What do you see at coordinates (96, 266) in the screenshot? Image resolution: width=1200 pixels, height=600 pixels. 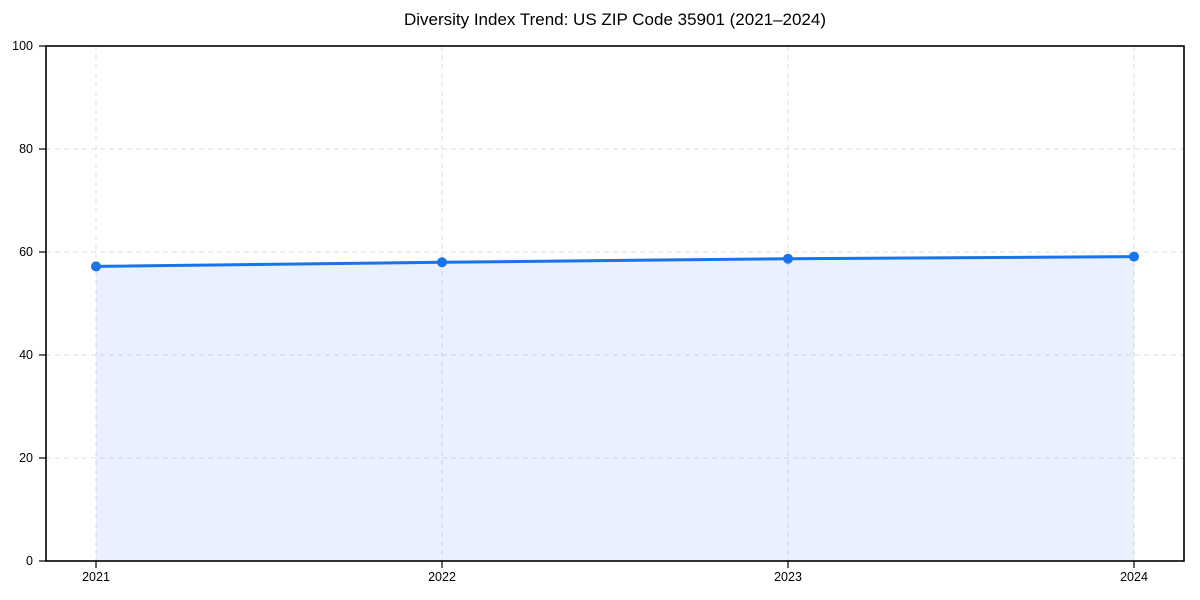 I see `data-point-2021` at bounding box center [96, 266].